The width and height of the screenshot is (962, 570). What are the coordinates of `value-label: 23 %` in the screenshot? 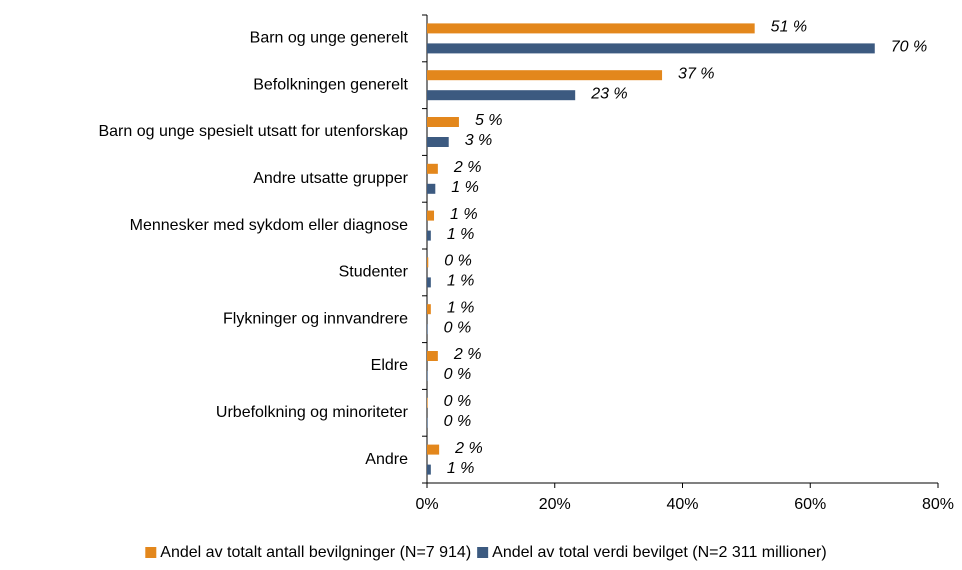 It's located at (608, 93).